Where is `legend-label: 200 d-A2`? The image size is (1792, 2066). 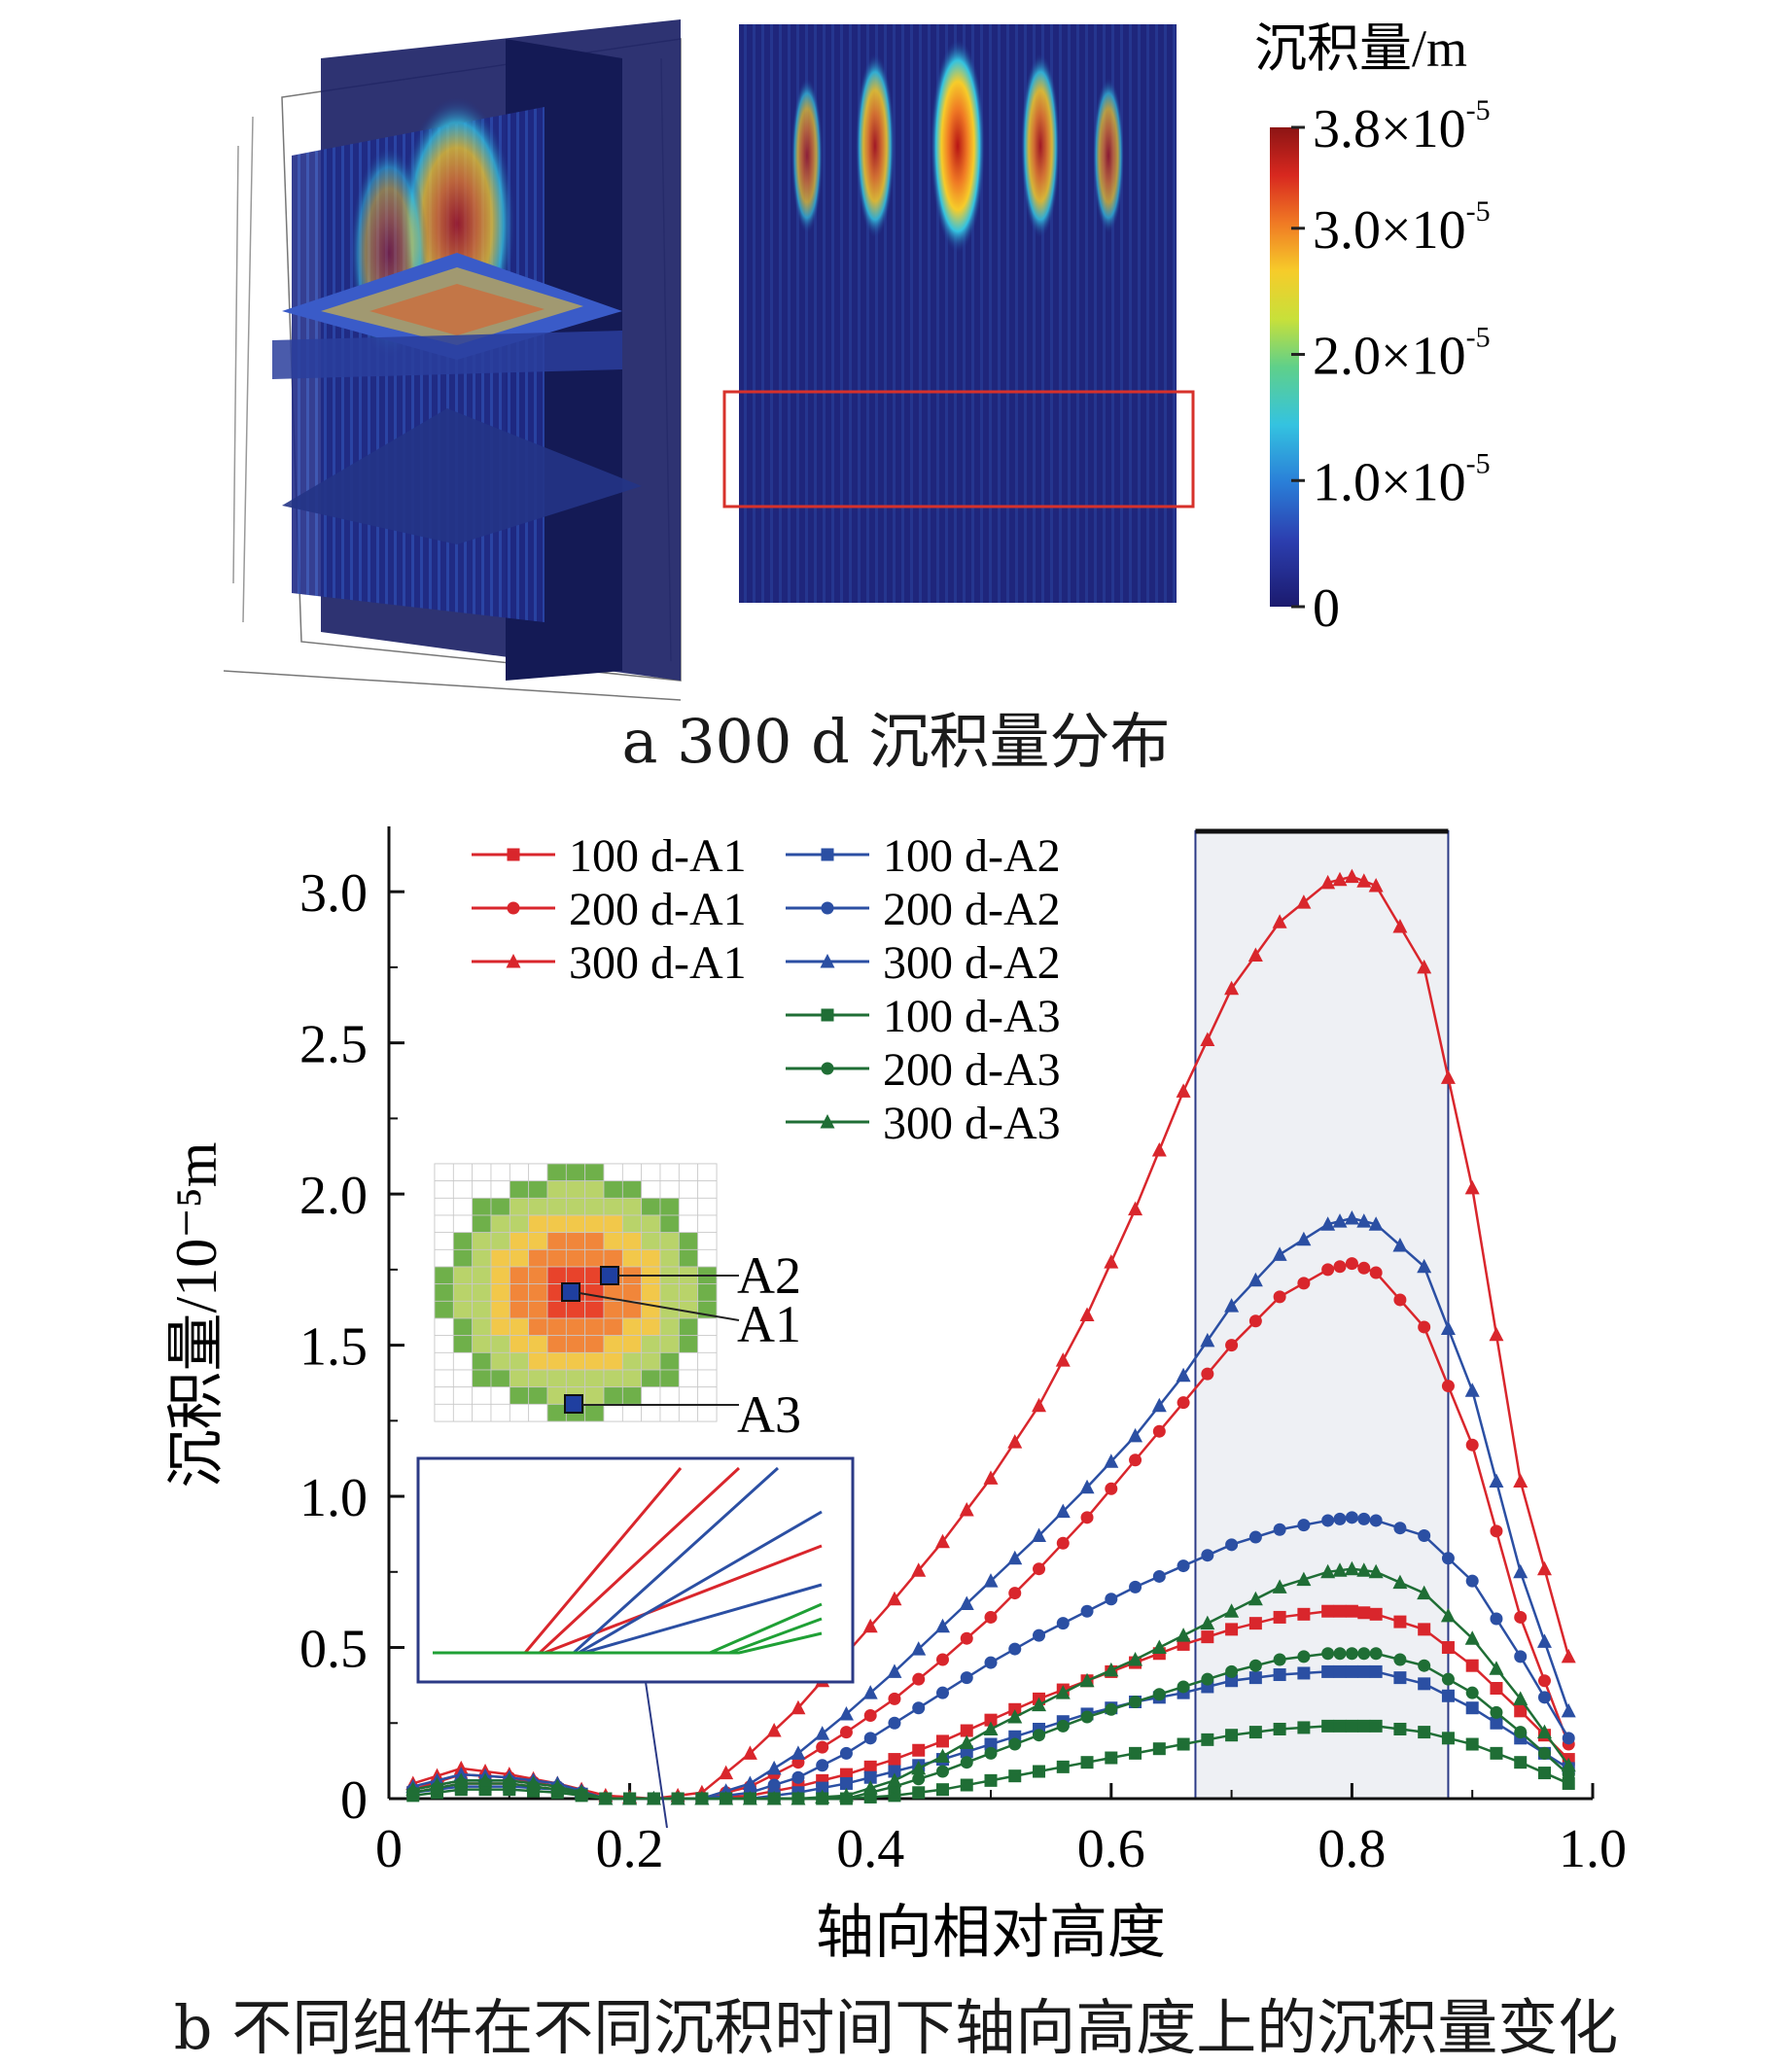
legend-label: 200 d-A2 is located at coordinates (972, 909).